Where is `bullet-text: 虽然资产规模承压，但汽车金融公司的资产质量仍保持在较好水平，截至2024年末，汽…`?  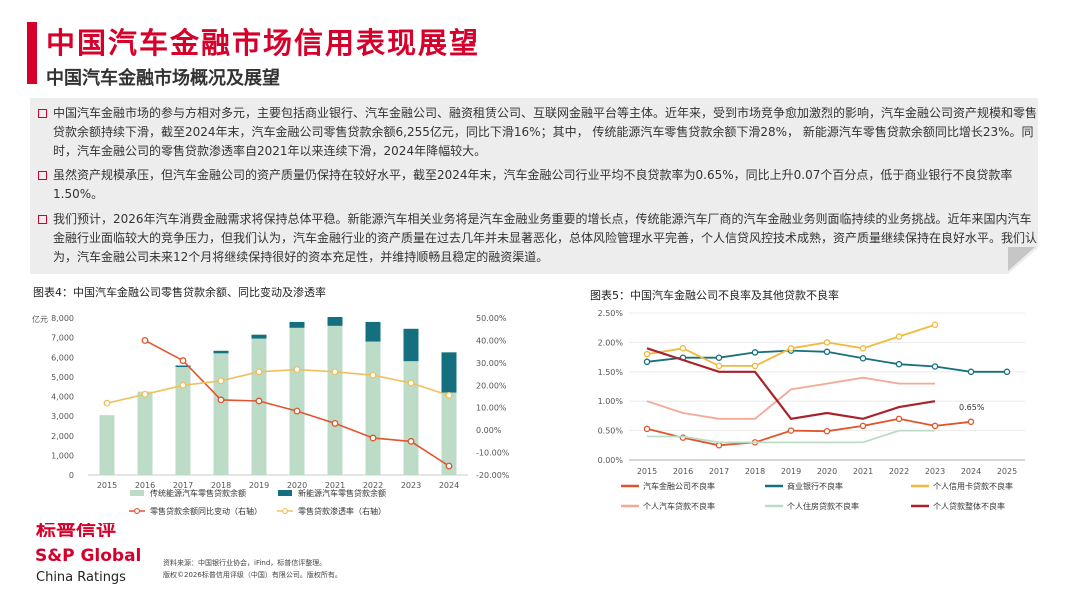 bullet-text: 虽然资产规模承压，但汽车金融公司的资产质量仍保持在较好水平，截至2024年末，汽… is located at coordinates (533, 184).